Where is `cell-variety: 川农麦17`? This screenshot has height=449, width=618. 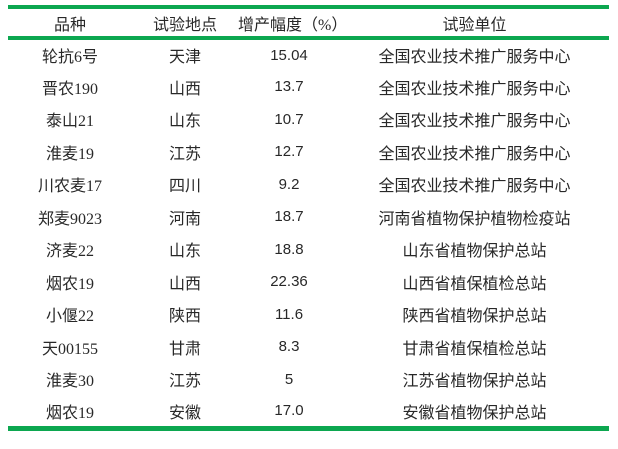 cell-variety: 川农麦17 is located at coordinates (69, 187).